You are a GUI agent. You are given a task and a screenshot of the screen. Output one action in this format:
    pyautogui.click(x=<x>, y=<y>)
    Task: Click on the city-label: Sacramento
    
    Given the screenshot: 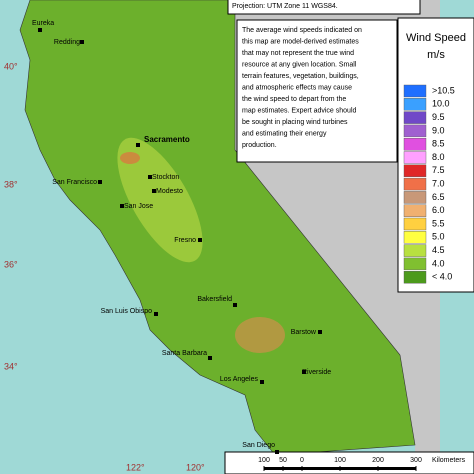 What is the action you would take?
    pyautogui.click(x=167, y=139)
    